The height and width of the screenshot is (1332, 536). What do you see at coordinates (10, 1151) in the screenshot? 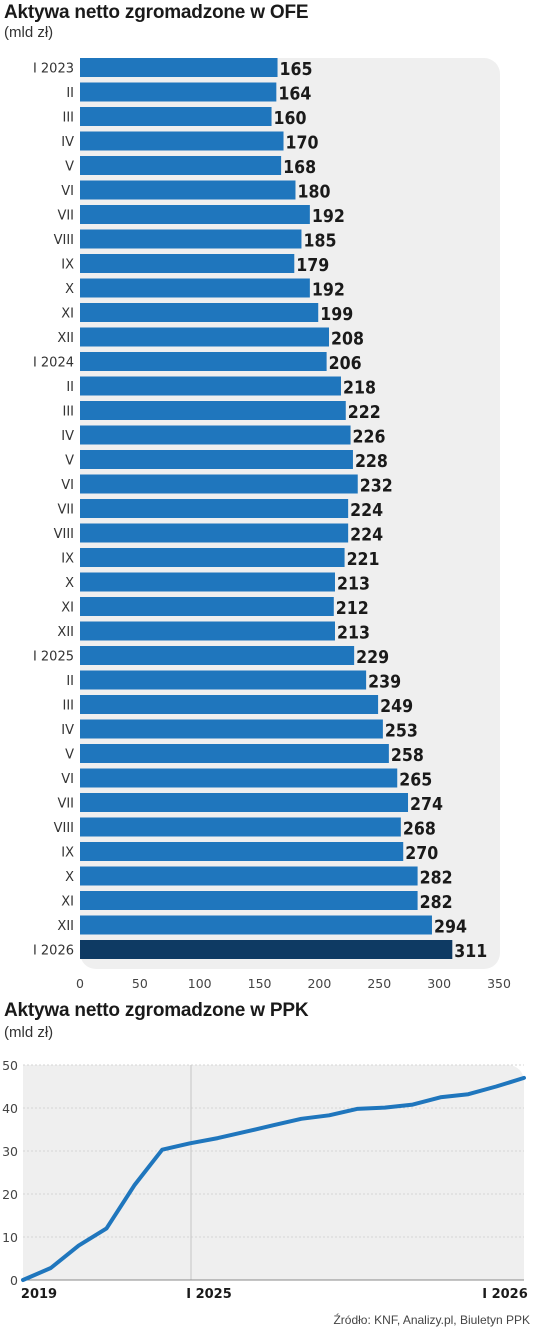
I see `ppk-y-tick-label: 30` at bounding box center [10, 1151].